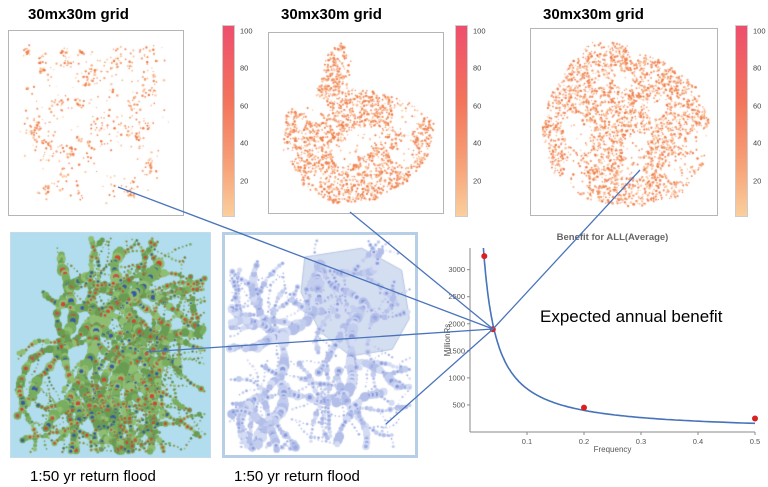  I want to click on colorbar-2-gradient, so click(461, 121).